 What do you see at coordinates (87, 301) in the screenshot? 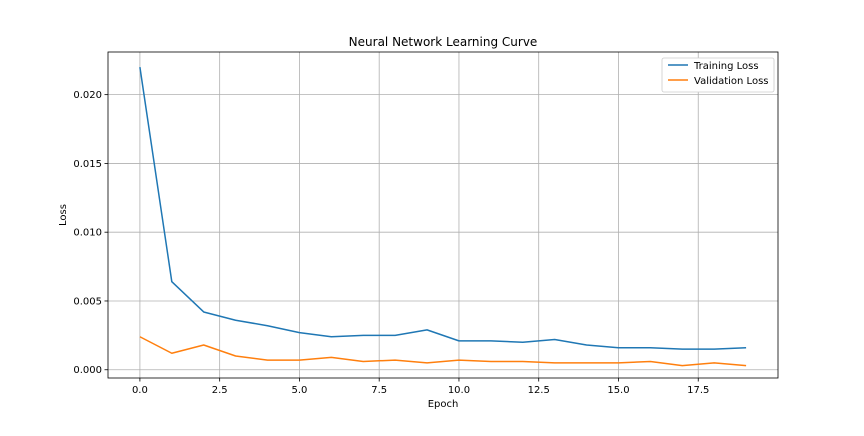
I see `y-tick-label: 0.005` at bounding box center [87, 301].